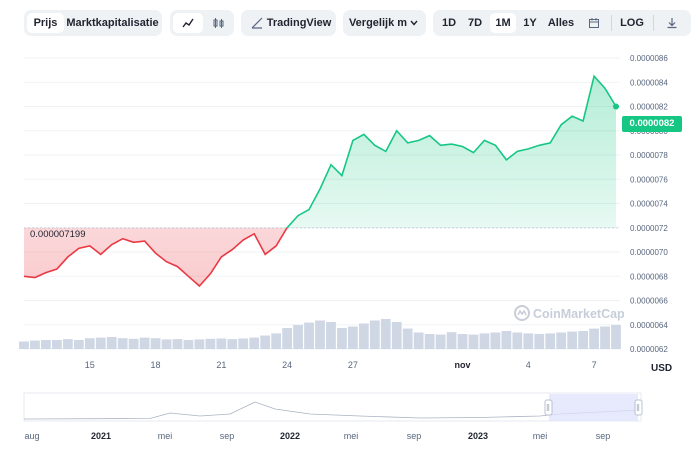 This screenshot has width=699, height=465. What do you see at coordinates (662, 368) in the screenshot?
I see `currency-label: USD` at bounding box center [662, 368].